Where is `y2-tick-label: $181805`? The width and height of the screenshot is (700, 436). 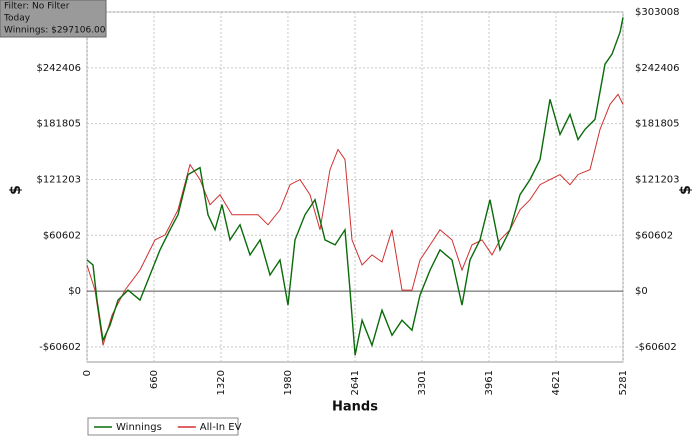 y2-tick-label: $181805 is located at coordinates (657, 124).